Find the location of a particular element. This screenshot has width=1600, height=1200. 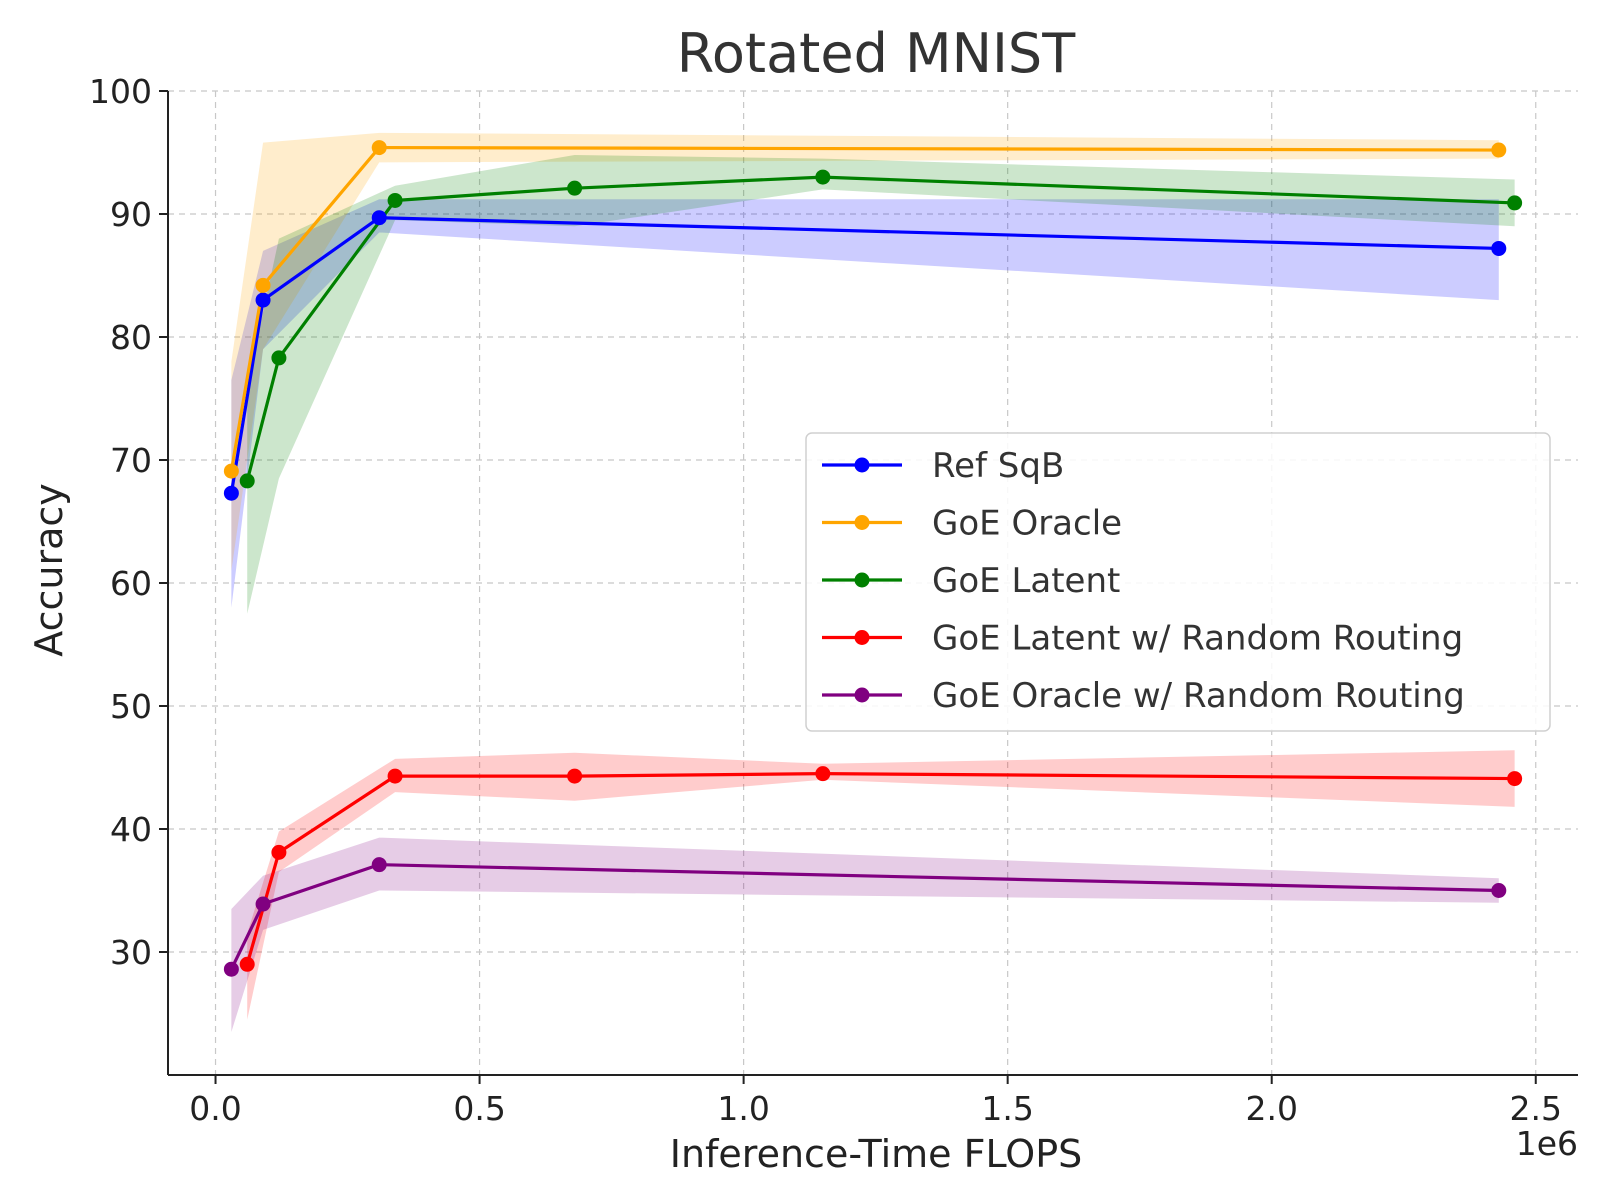

y-tick-label: 60 is located at coordinates (131, 583).